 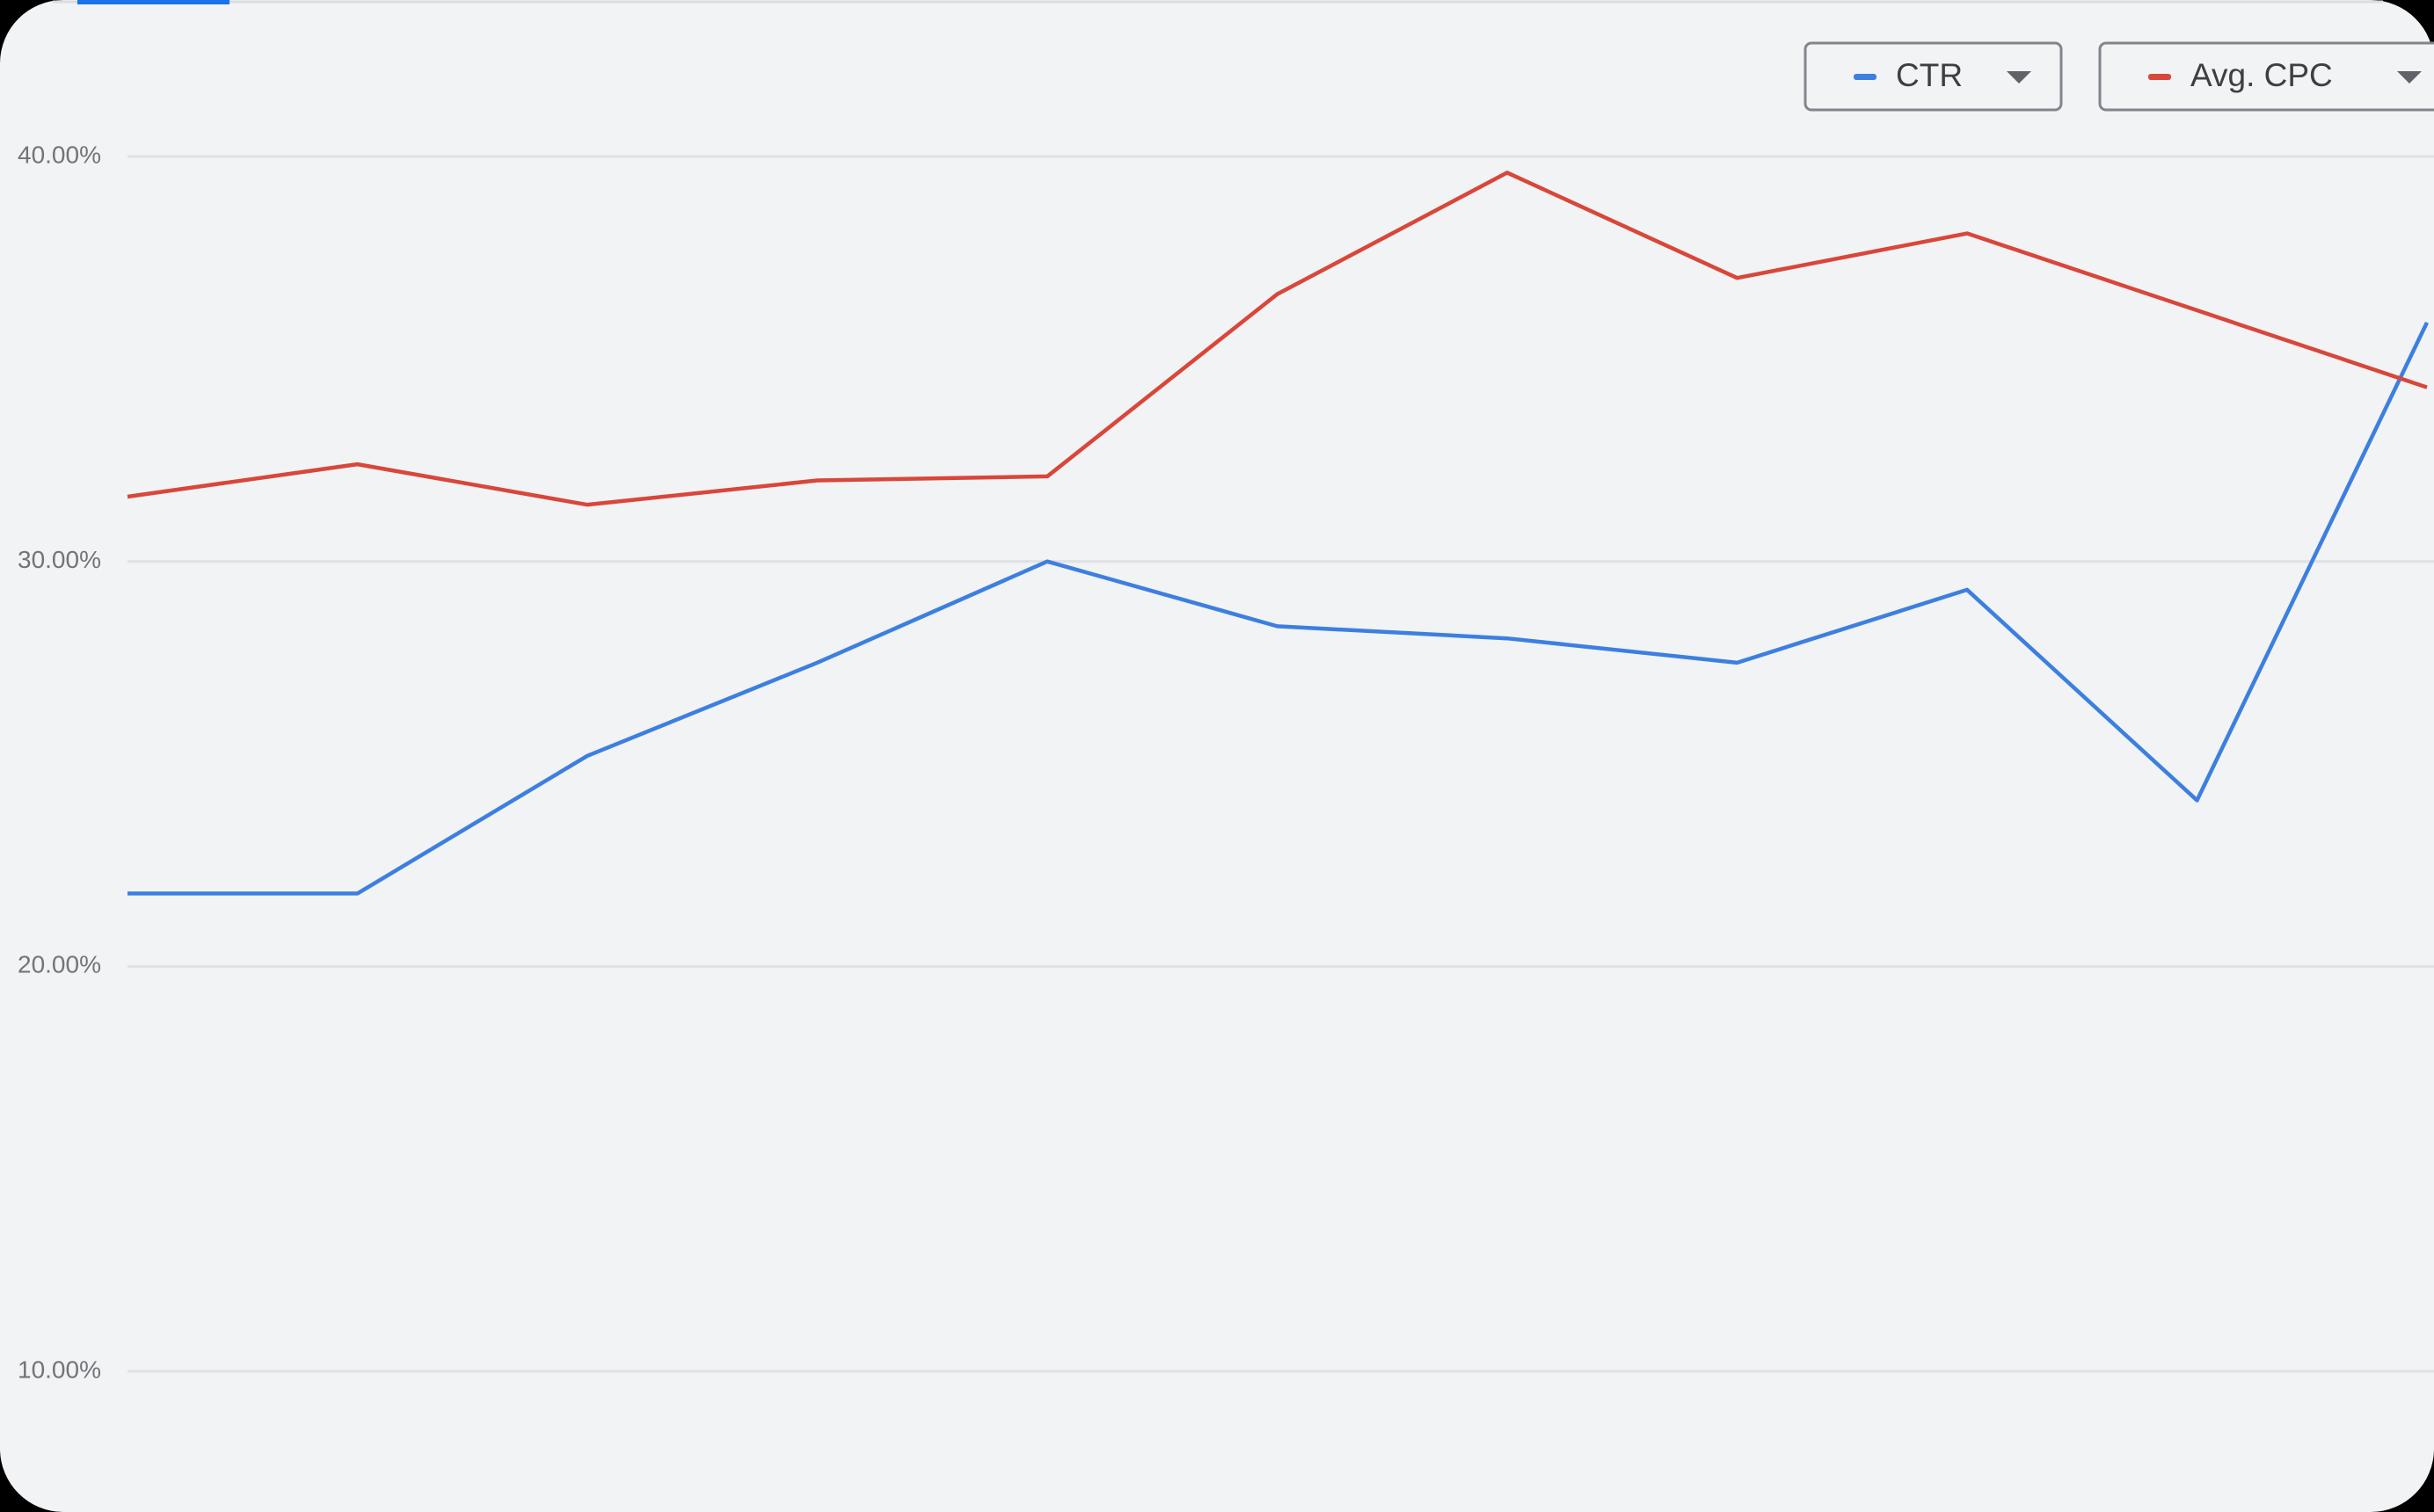 I want to click on legend-button: Avg. CPC, so click(x=2266, y=77).